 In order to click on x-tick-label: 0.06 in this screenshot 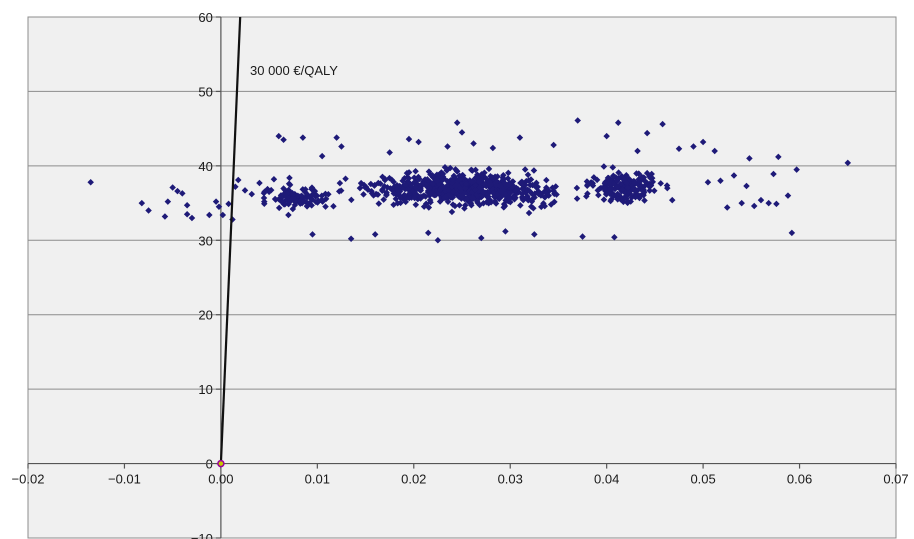, I will do `click(799, 479)`.